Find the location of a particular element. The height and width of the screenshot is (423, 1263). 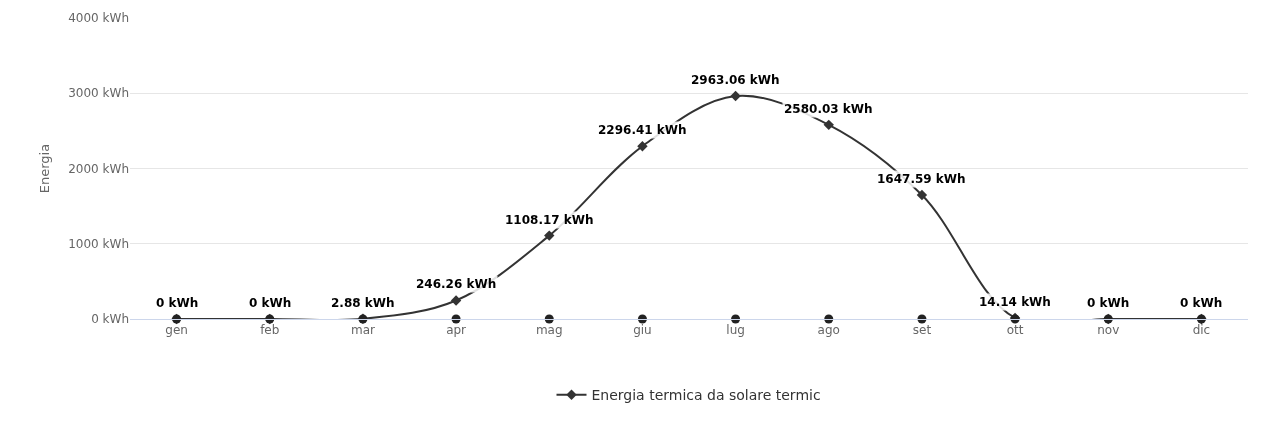

data-label: 2963.06 kWh is located at coordinates (735, 80).